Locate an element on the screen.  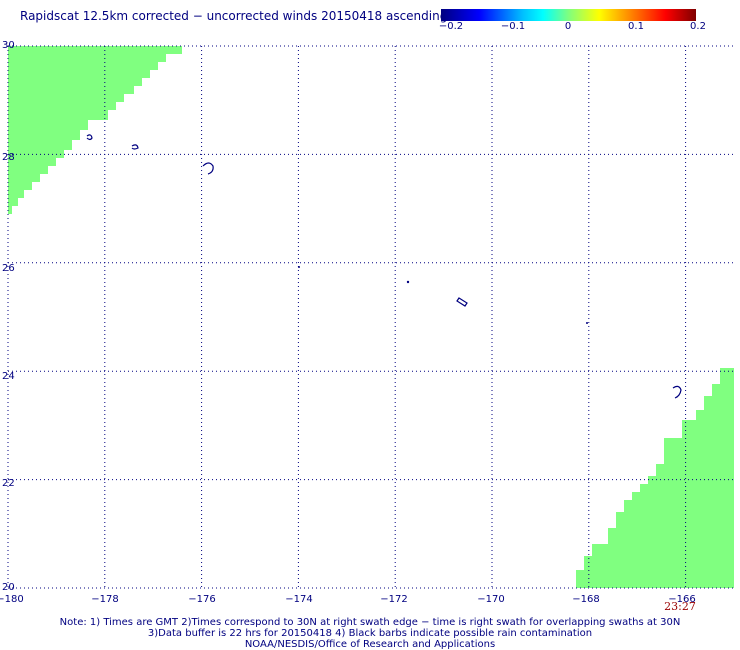
lon-label-170: −170 is located at coordinates (490, 599).